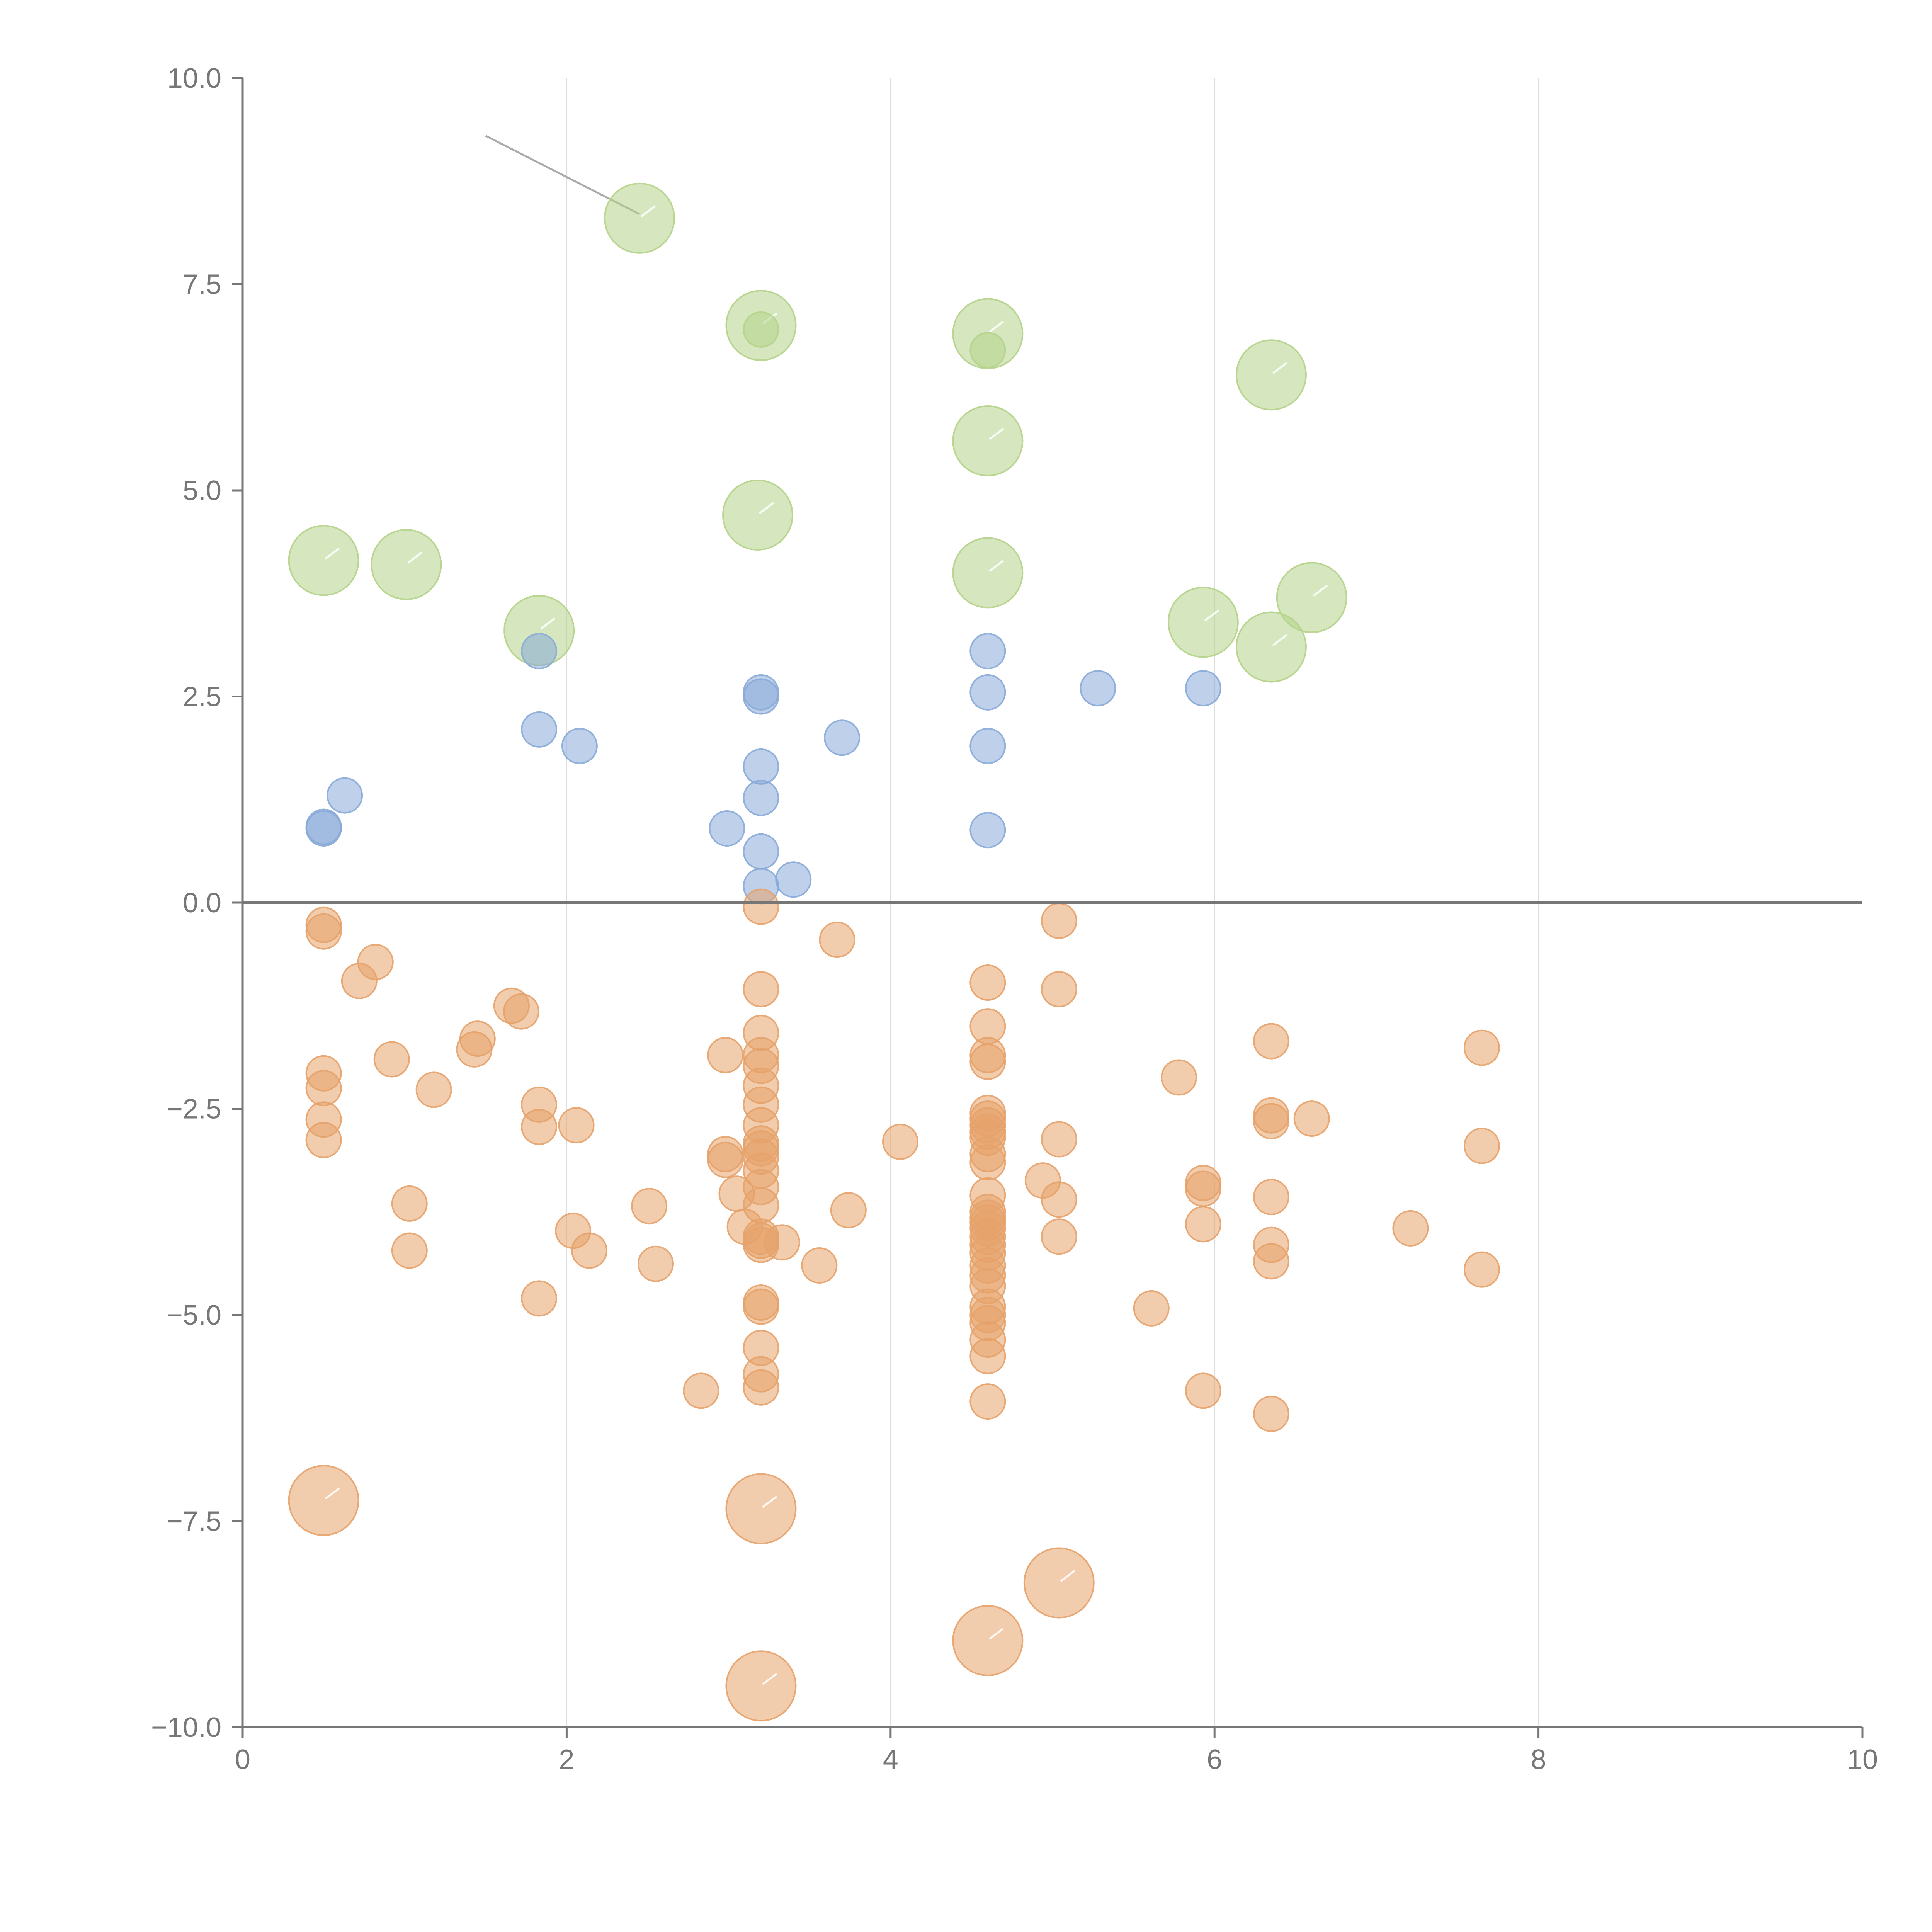  I want to click on y-tick-label-6: 5.0, so click(202, 491).